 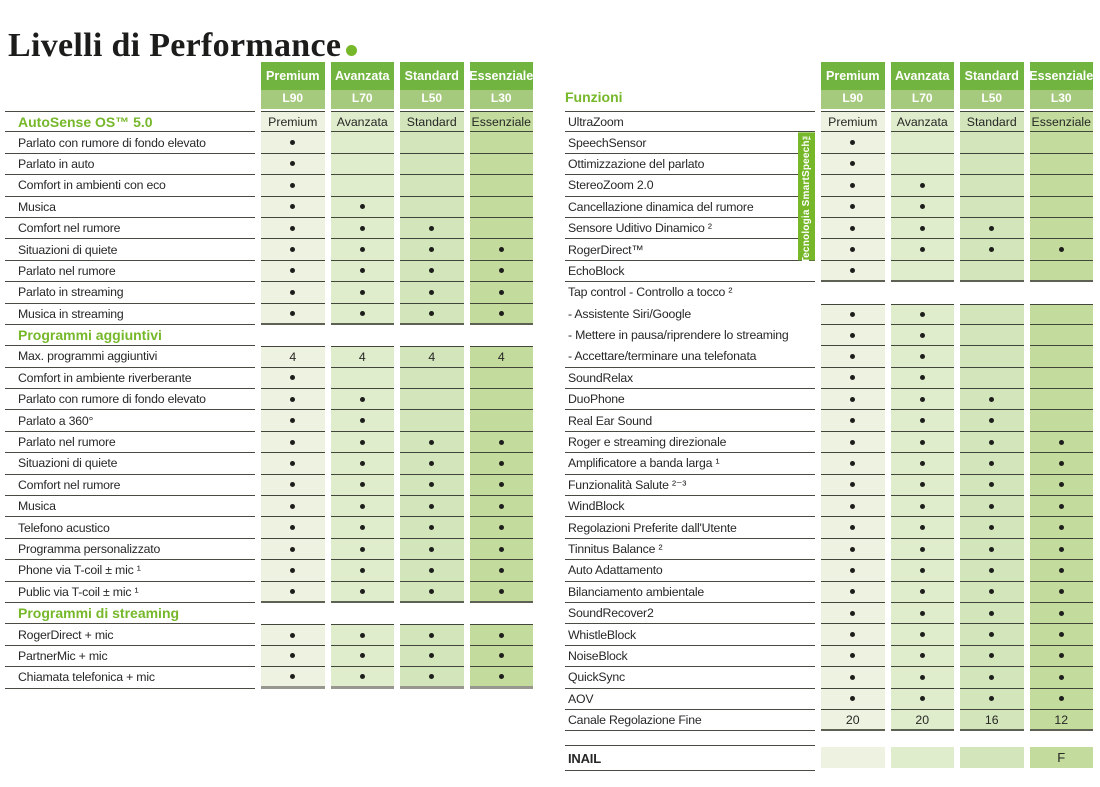 I want to click on value-cell: 20, so click(x=853, y=720).